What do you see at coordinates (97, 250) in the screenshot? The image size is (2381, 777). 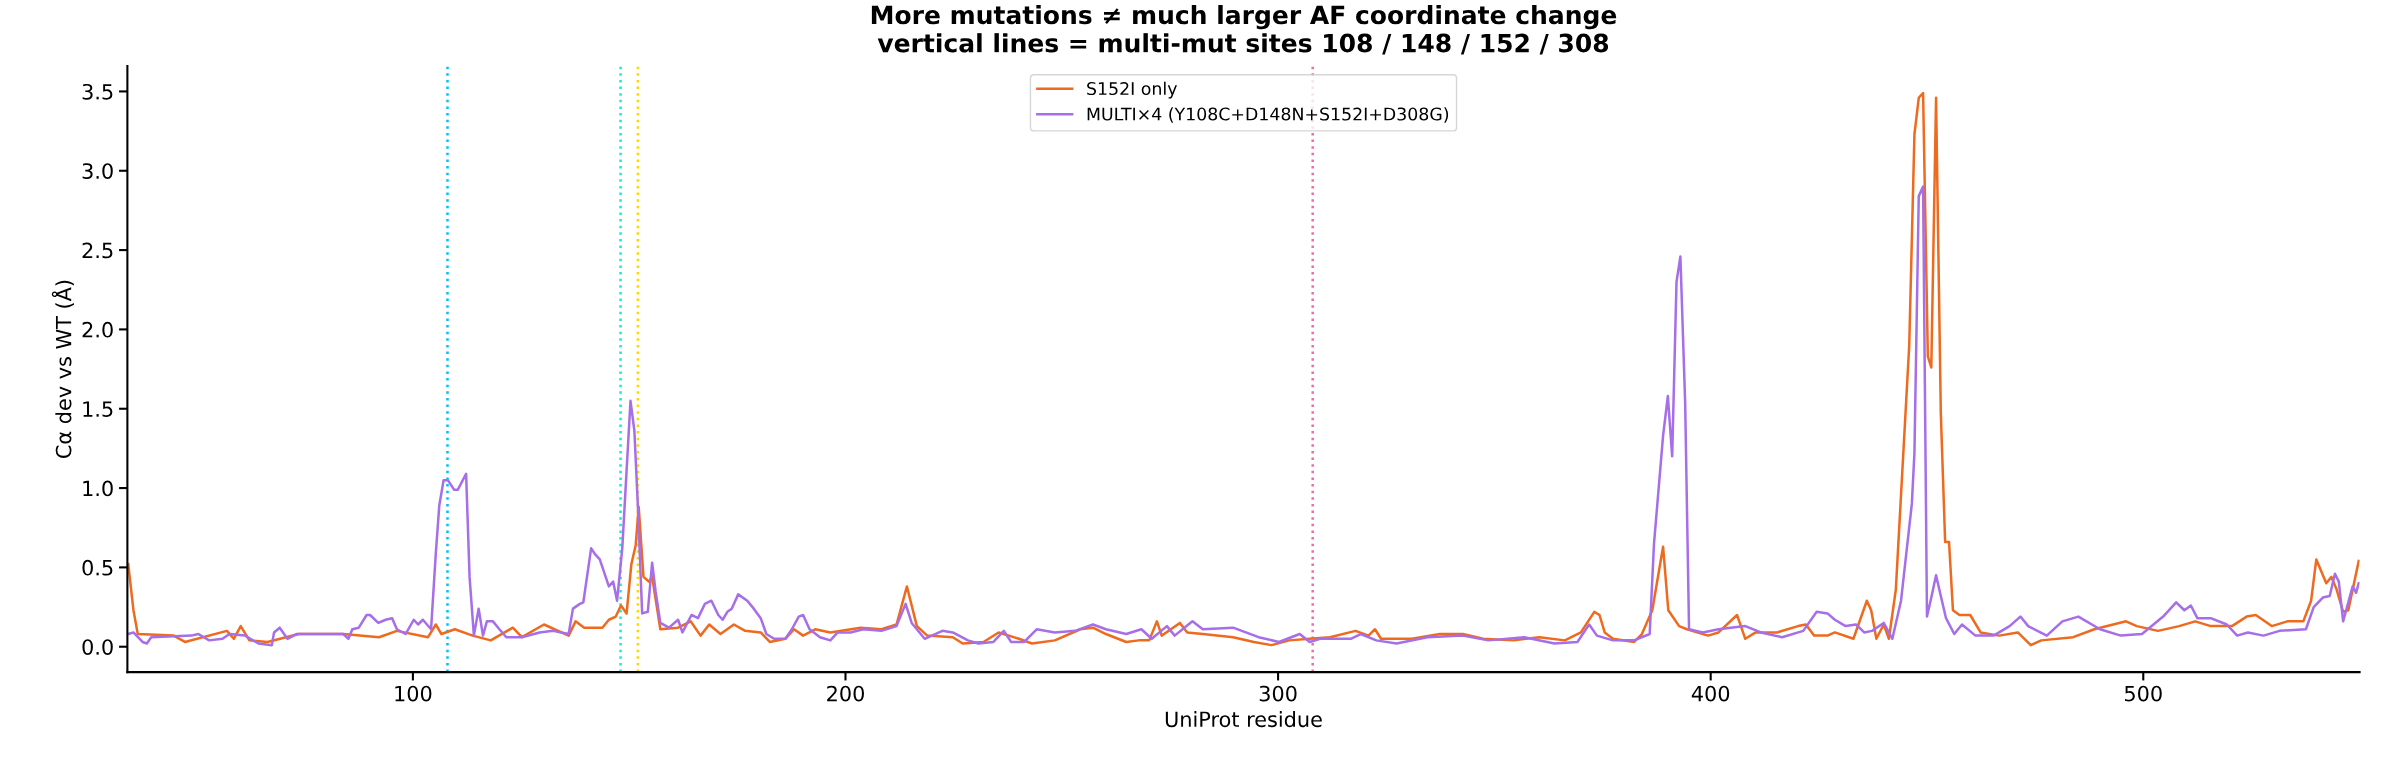 I see `y-tick-label: 2.5` at bounding box center [97, 250].